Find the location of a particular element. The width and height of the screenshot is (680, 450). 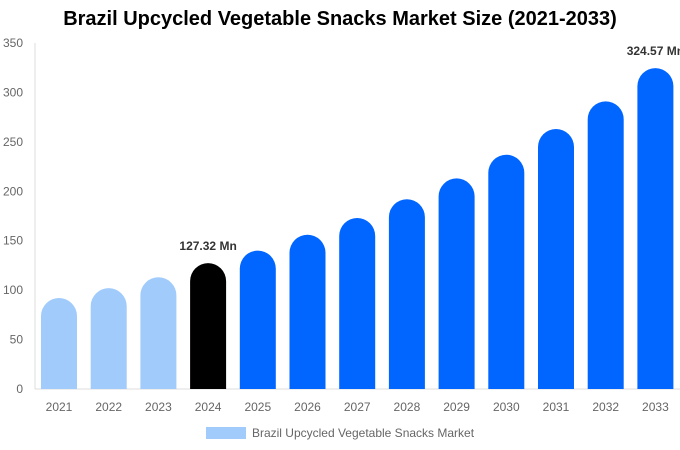

y-tick-label: 0 is located at coordinates (19, 389).